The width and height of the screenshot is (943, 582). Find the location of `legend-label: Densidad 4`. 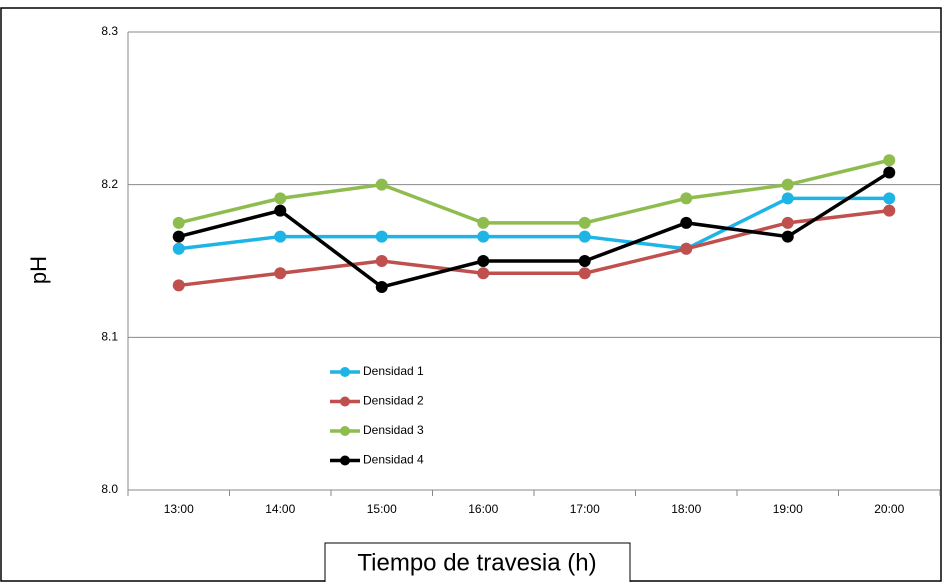

legend-label: Densidad 4 is located at coordinates (393, 460).